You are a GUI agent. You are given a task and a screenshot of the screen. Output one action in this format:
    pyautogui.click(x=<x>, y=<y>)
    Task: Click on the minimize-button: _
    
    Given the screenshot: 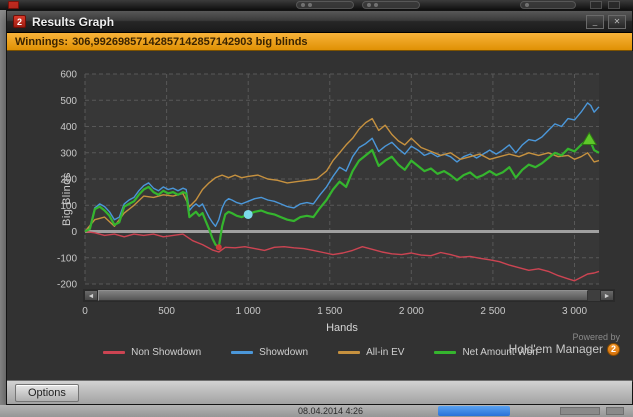 What is the action you would take?
    pyautogui.click(x=595, y=21)
    